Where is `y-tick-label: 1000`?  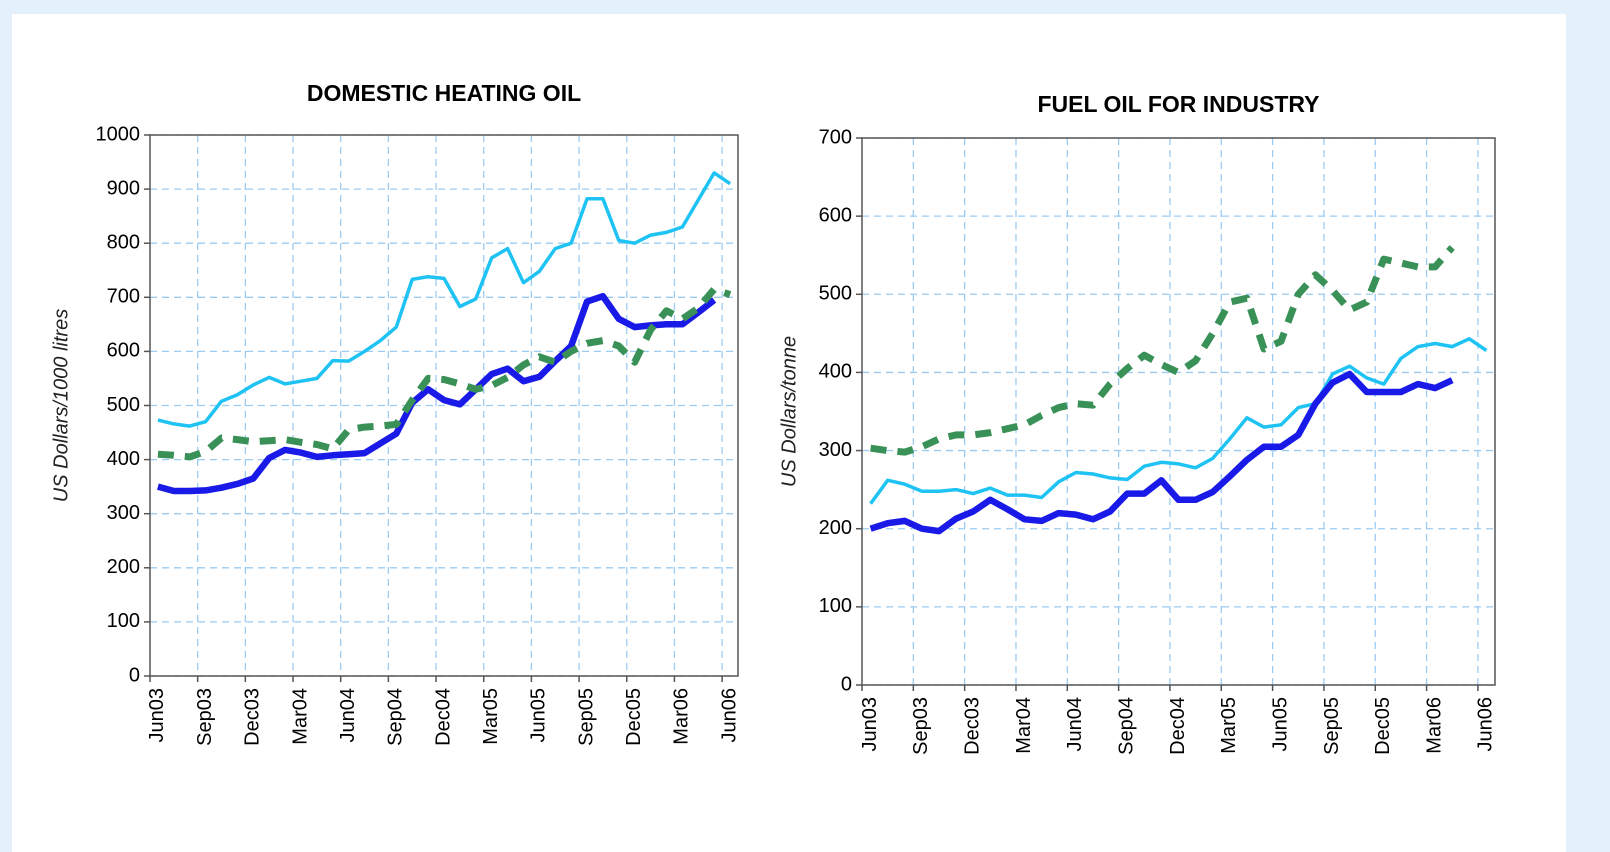
y-tick-label: 1000 is located at coordinates (118, 134).